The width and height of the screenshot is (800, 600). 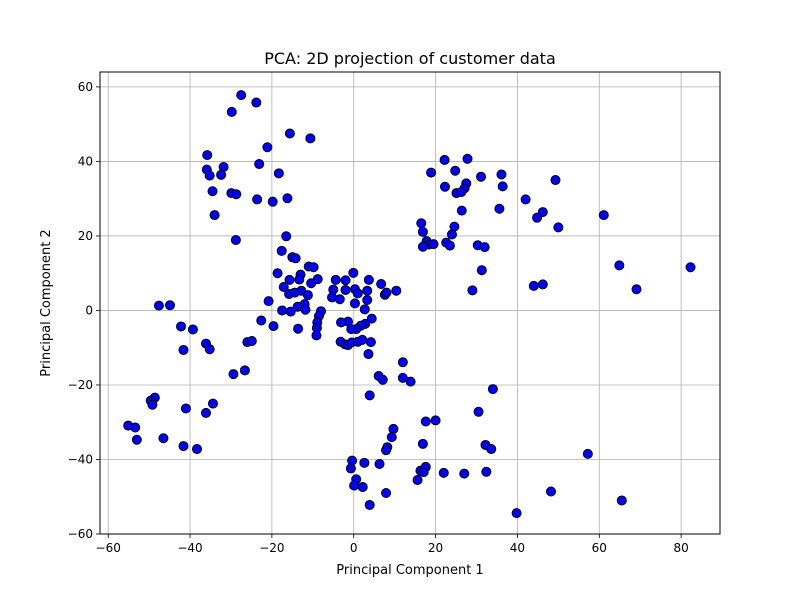 What do you see at coordinates (271, 548) in the screenshot?
I see `x-tick-label: −20` at bounding box center [271, 548].